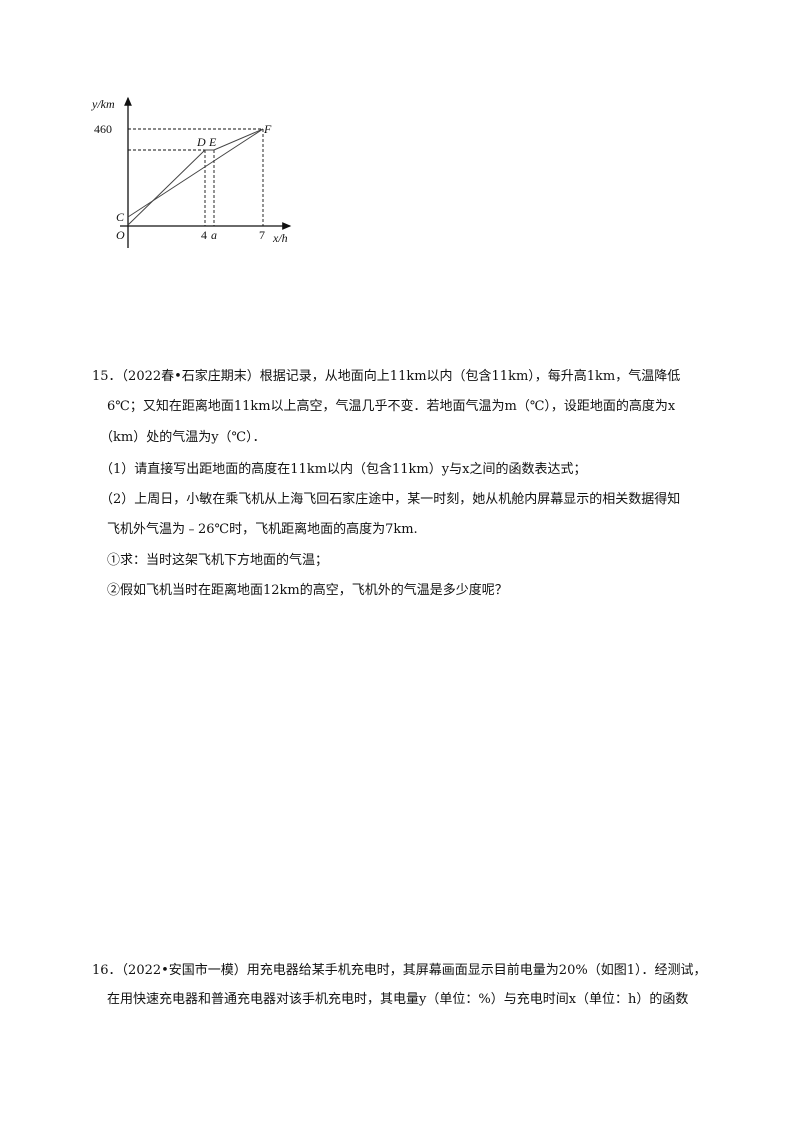 This screenshot has height=1132, width=800. I want to click on line-odef, so click(195, 177).